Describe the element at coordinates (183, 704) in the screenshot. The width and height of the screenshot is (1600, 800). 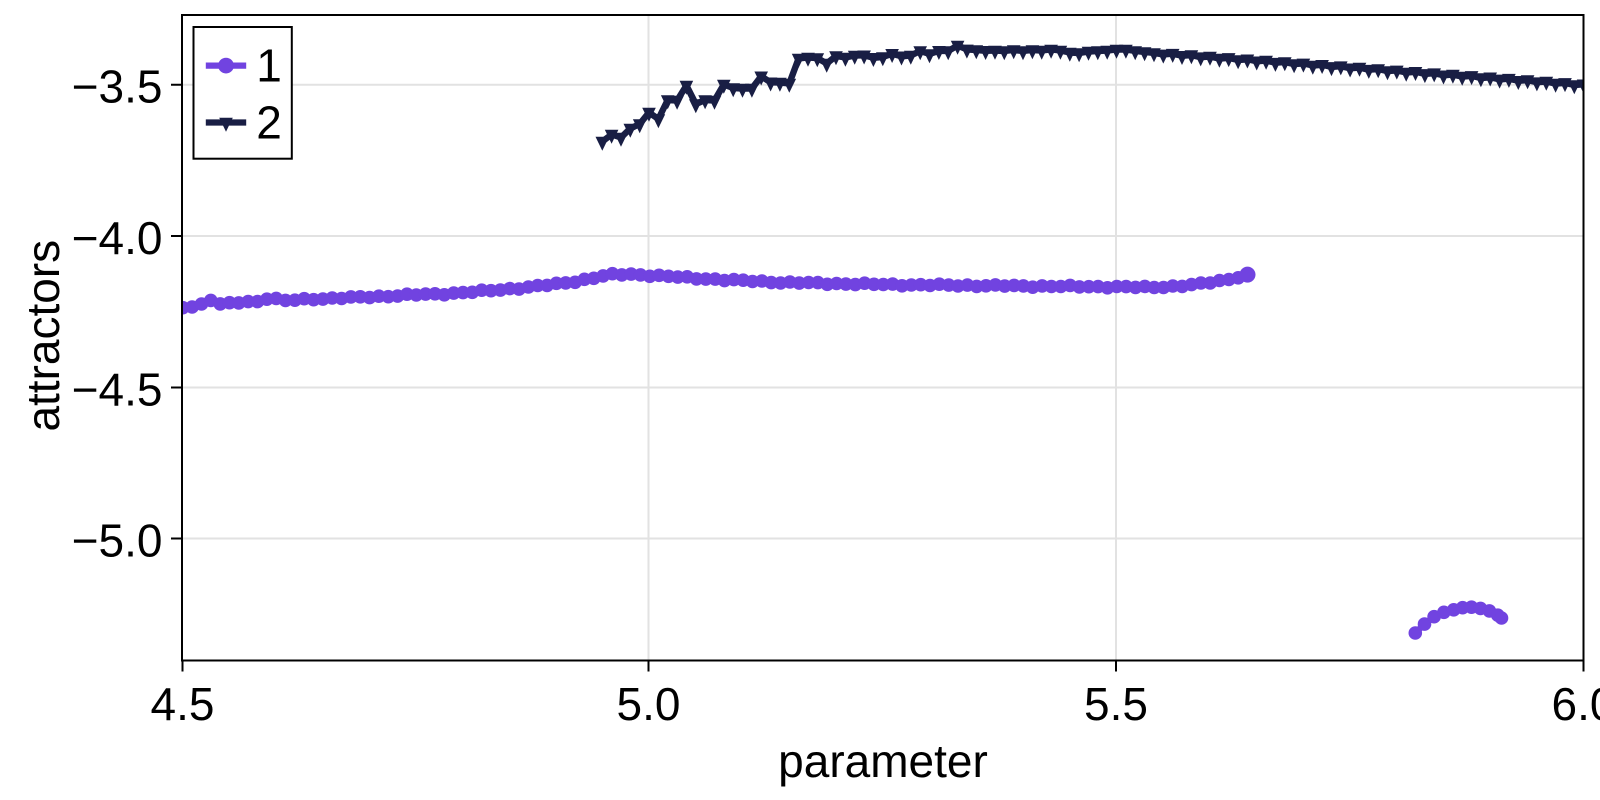
I see `svg-text: 4.5` at that location.